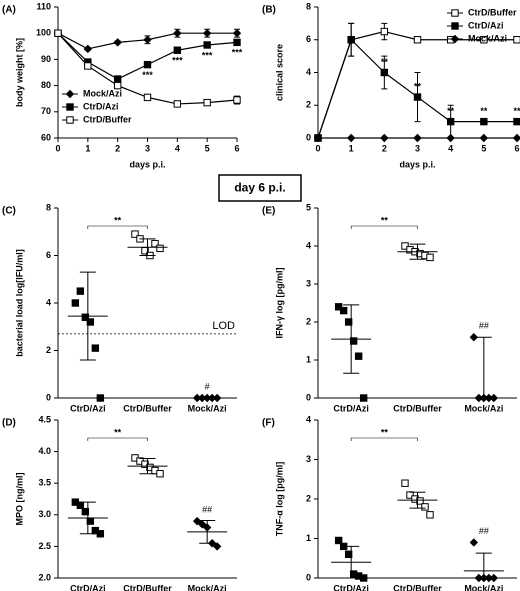  Describe the element at coordinates (48, 255) in the screenshot. I see `y-tick-label: 6` at that location.